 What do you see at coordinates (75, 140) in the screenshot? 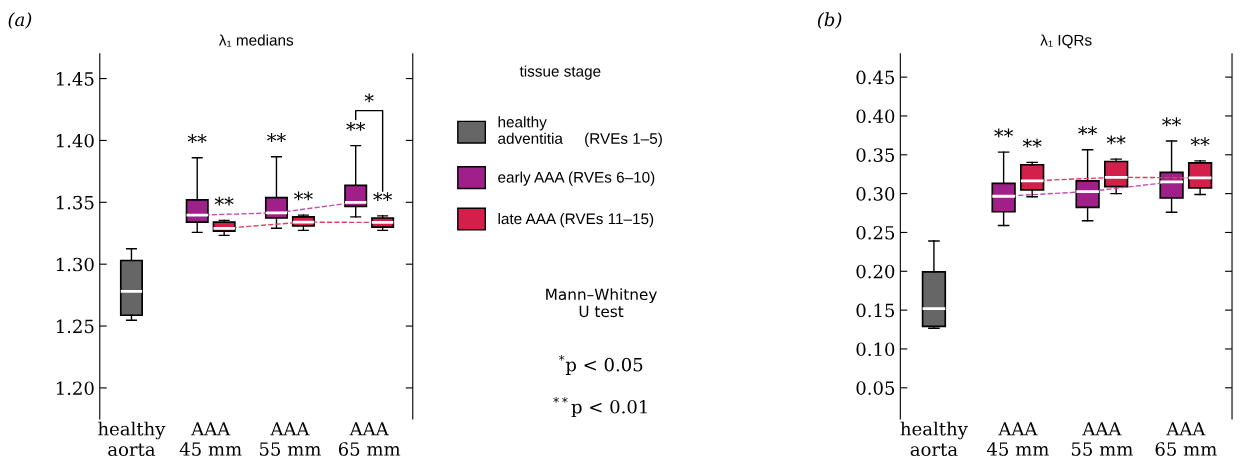
I see `y-tick-label: 1.40` at bounding box center [75, 140].